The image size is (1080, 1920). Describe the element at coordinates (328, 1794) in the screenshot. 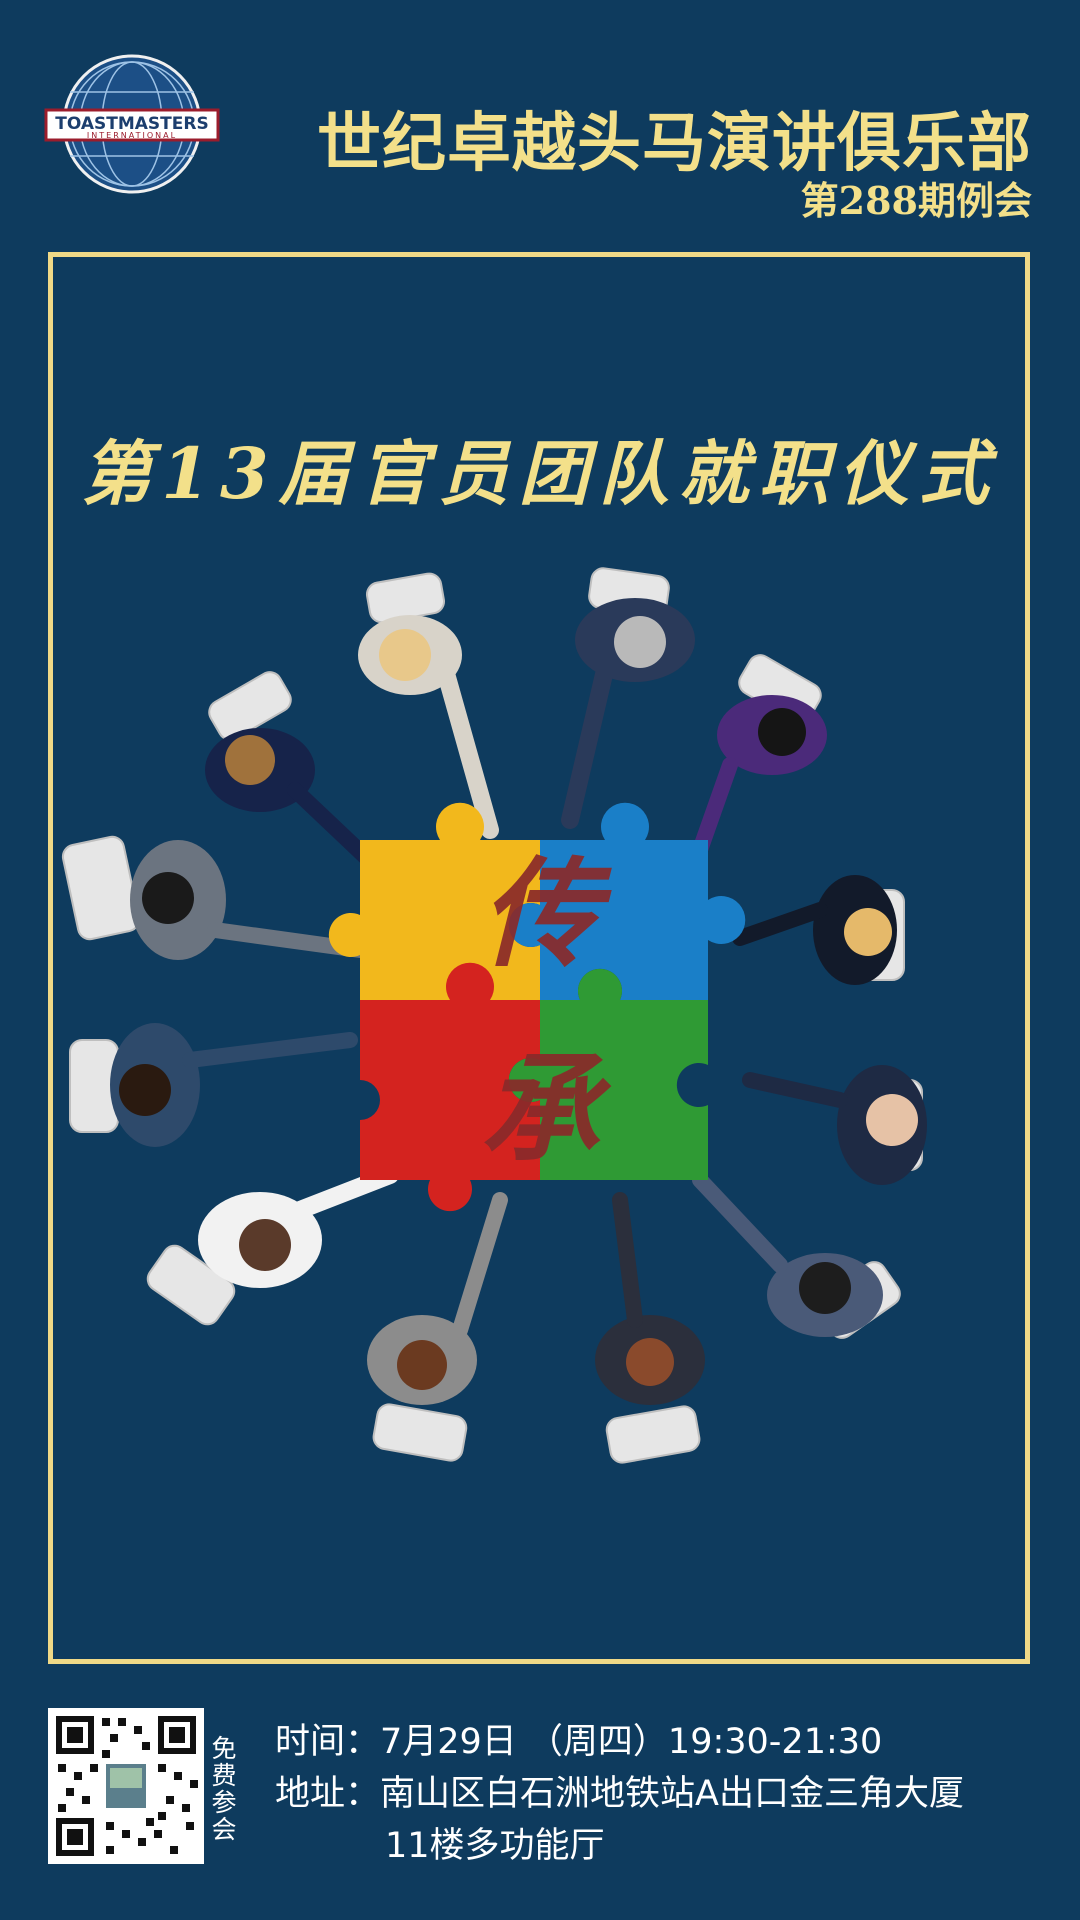

I see `address-label: 地址：` at that location.